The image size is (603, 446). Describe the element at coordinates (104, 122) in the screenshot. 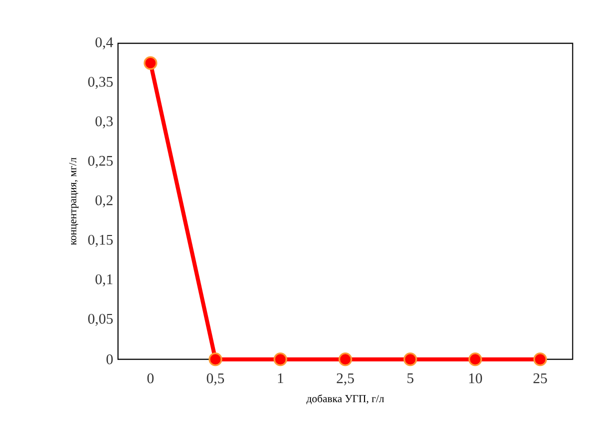

I see `y-tick-label: 0,3` at that location.